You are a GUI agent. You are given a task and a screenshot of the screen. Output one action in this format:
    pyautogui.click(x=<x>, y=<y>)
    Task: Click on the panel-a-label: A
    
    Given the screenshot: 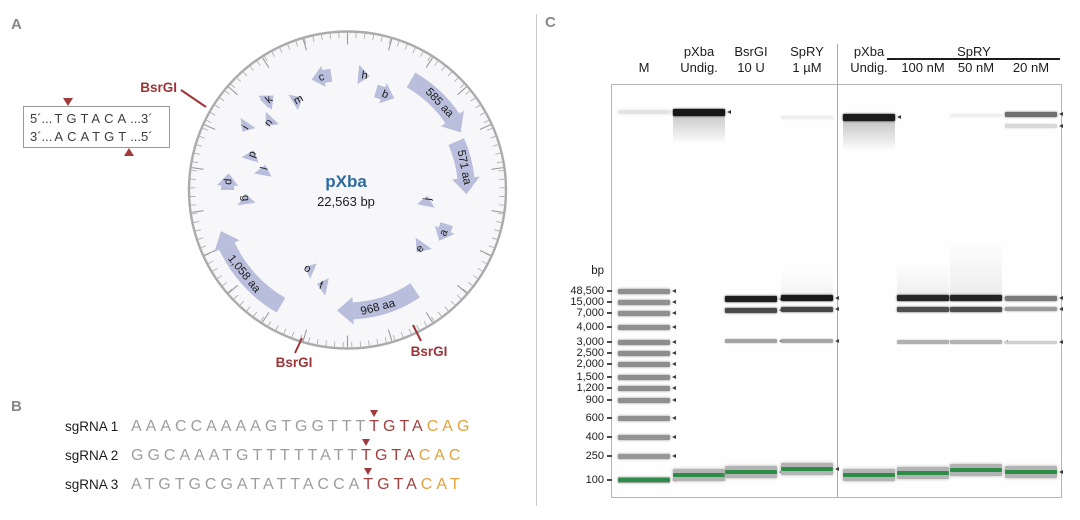 What is the action you would take?
    pyautogui.click(x=16, y=24)
    